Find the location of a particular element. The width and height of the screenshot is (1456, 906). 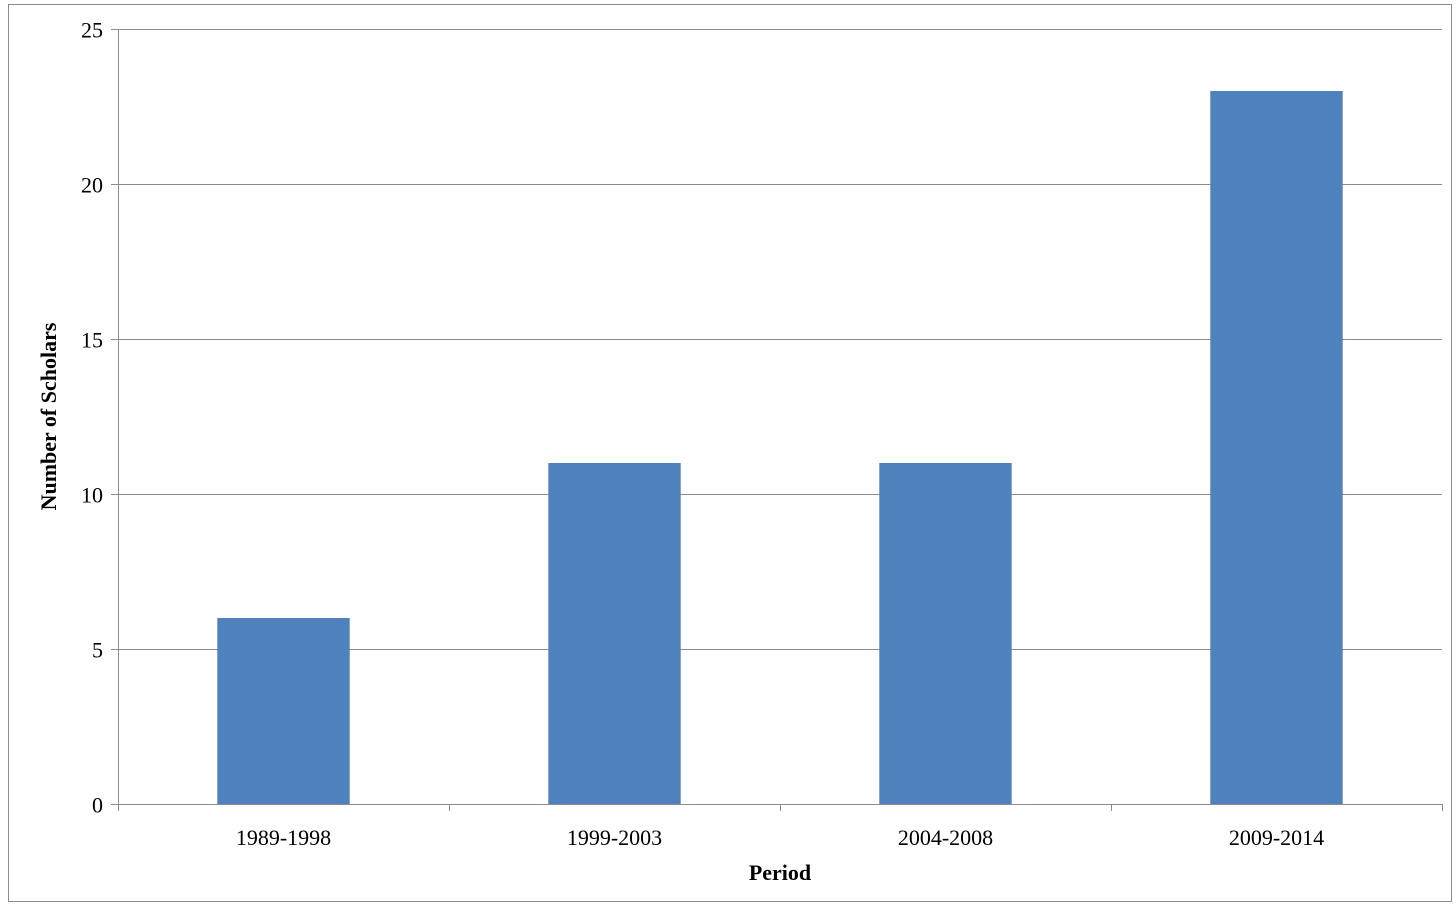

y-axis-title: Number of Scholars is located at coordinates (48, 416).